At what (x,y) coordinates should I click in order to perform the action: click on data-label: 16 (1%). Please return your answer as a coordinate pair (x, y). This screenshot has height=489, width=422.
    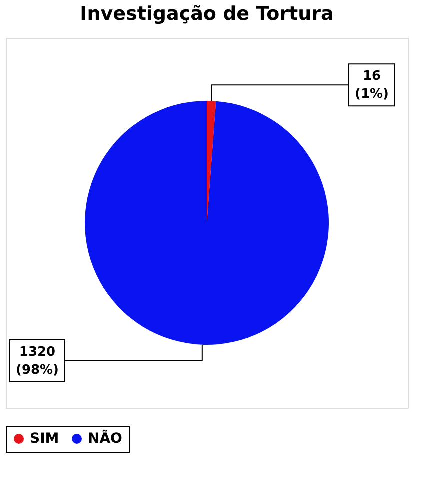
    Looking at the image, I should click on (372, 85).